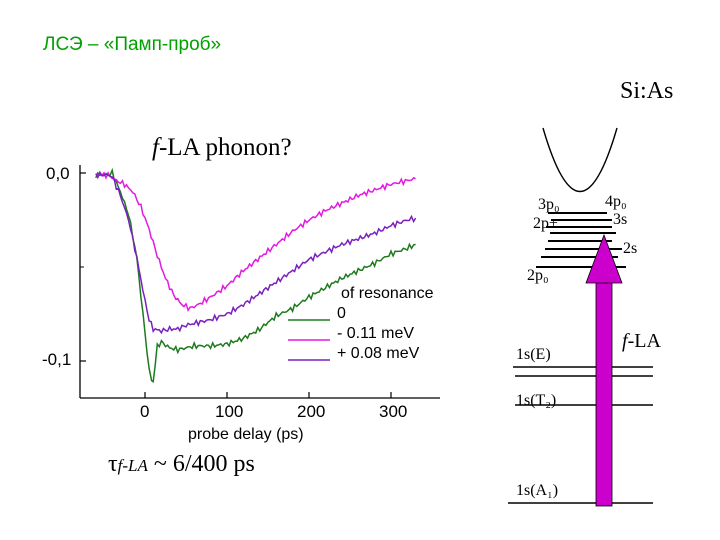  What do you see at coordinates (538, 275) in the screenshot?
I see `level-label-2p0: 2p₀` at bounding box center [538, 275].